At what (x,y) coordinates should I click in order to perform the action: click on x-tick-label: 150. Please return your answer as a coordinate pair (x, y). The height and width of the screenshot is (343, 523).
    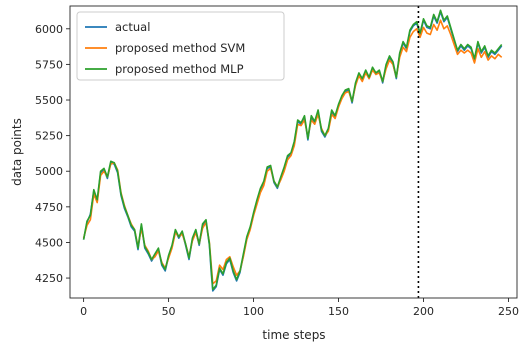
    Looking at the image, I should click on (338, 311).